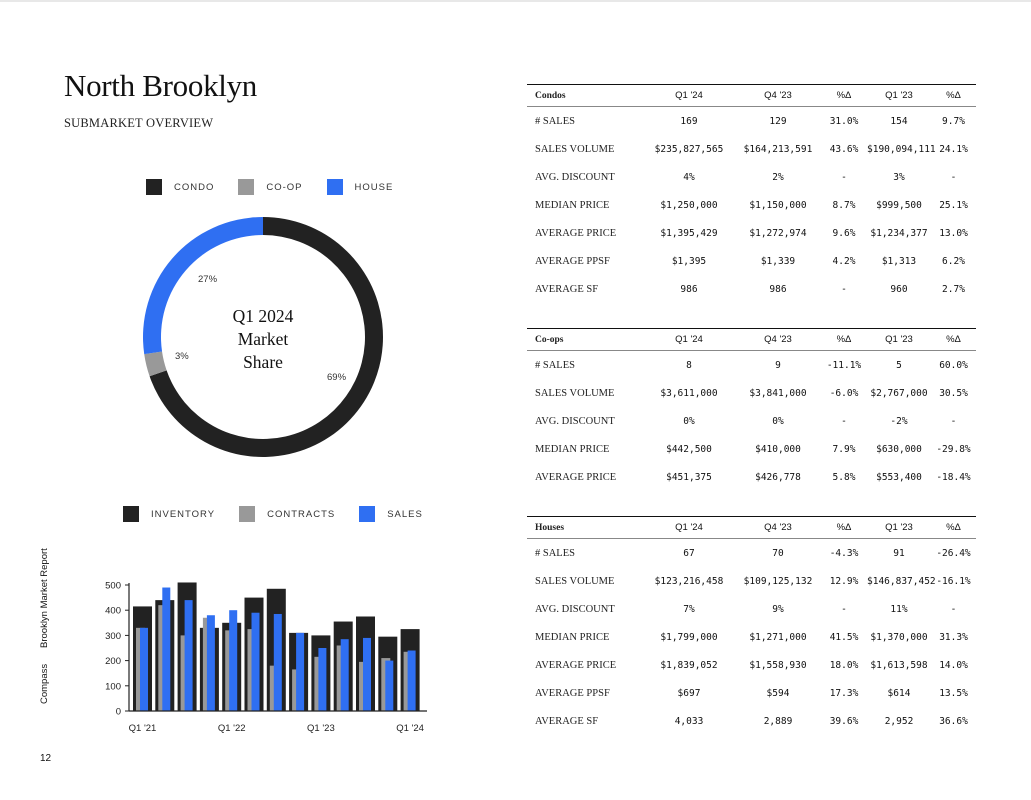 This screenshot has height=800, width=1031. Describe the element at coordinates (334, 187) in the screenshot. I see `house-swatch` at that location.